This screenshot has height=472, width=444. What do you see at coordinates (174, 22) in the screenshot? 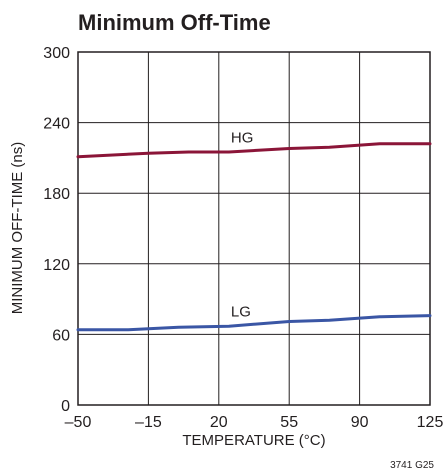
I see `chart-title: Minimum Off-Time` at bounding box center [174, 22].